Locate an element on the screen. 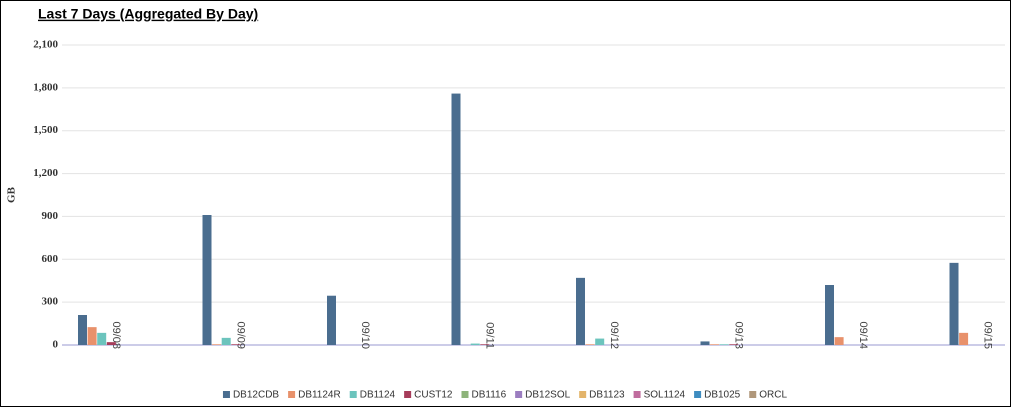 The width and height of the screenshot is (1011, 407). x-tick-label: 09/08 is located at coordinates (116, 335).